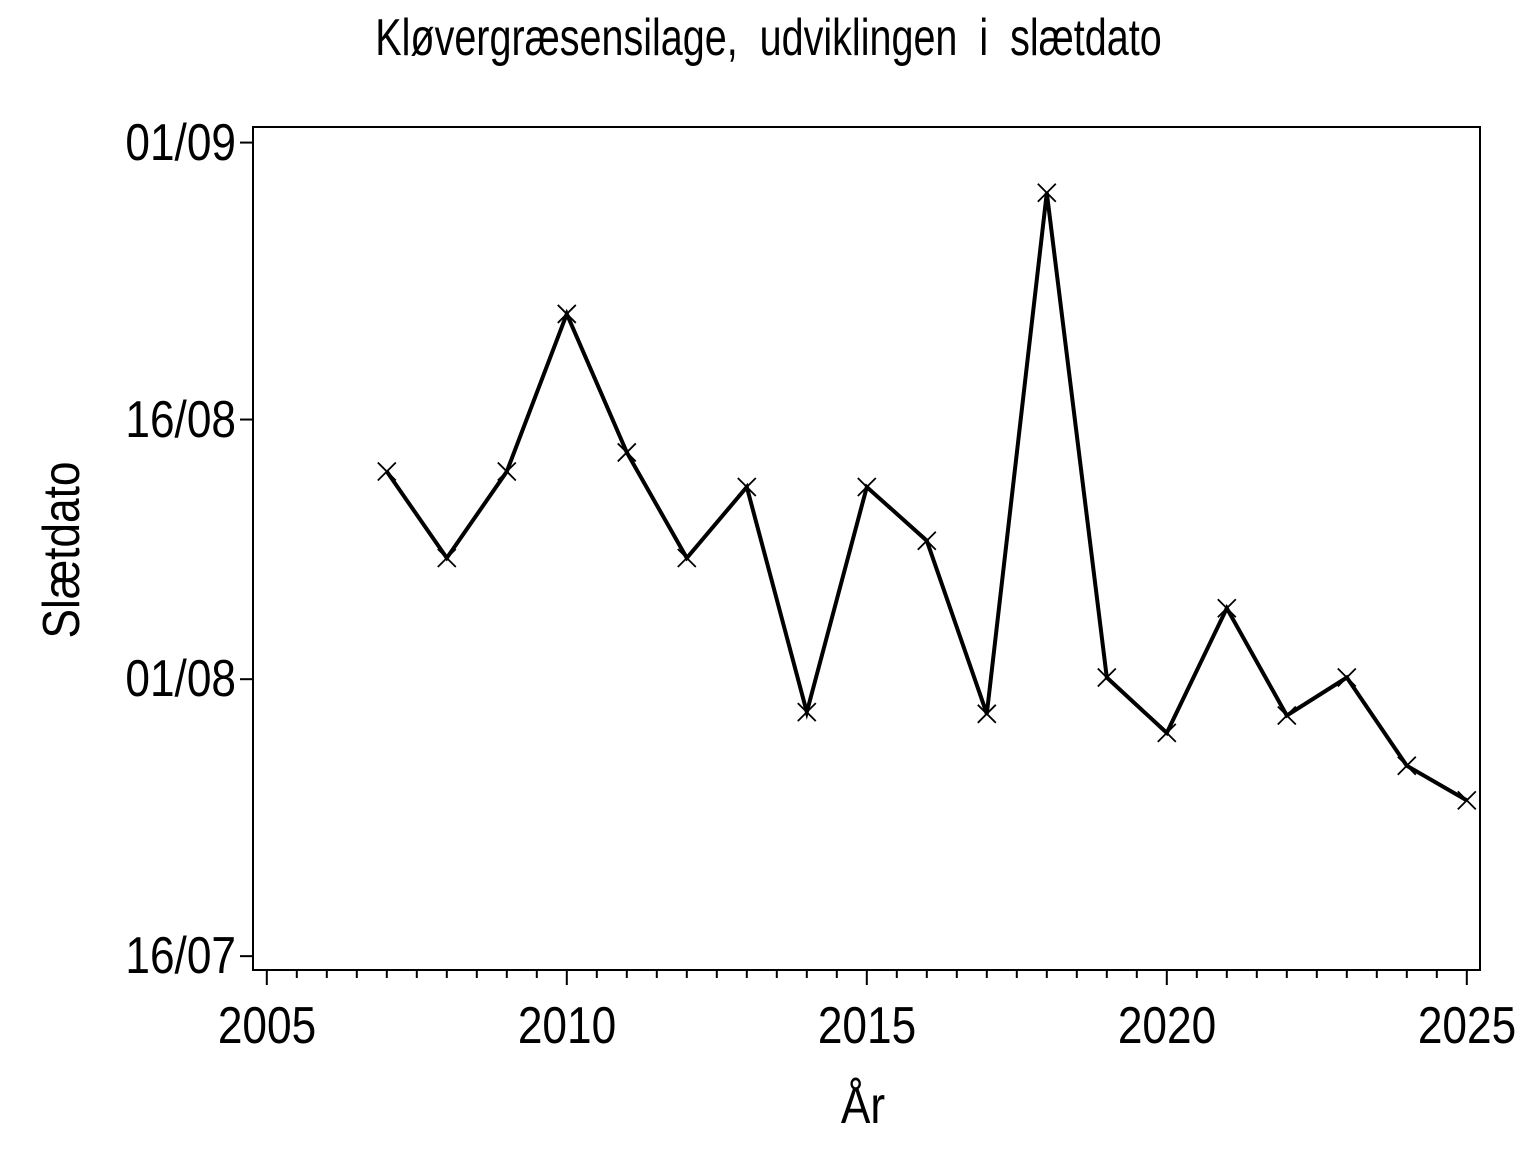 The image size is (1536, 1152). Describe the element at coordinates (866, 1026) in the screenshot. I see `x-tick-label: 2015` at that location.